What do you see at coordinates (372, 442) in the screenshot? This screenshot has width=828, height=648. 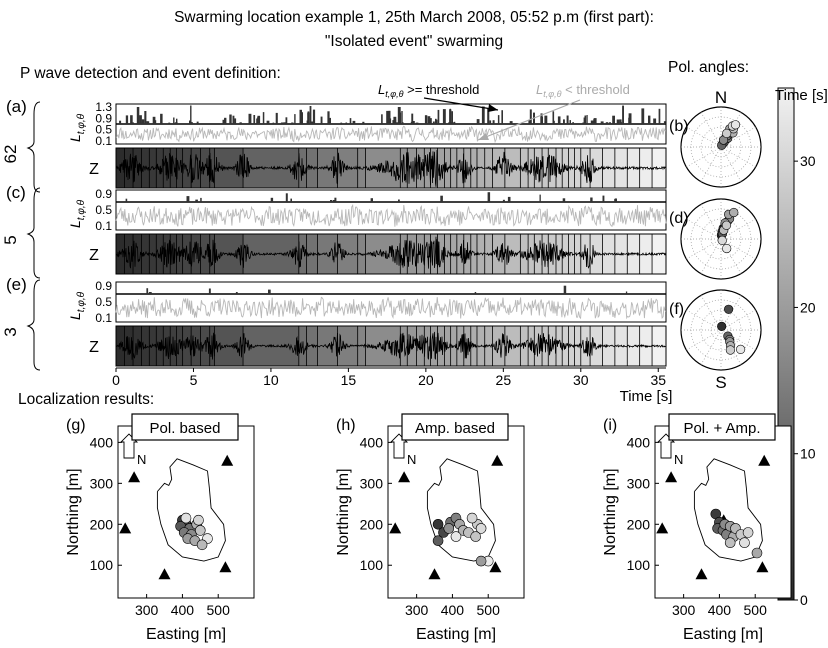 I see `y-tick-label: 400` at bounding box center [372, 442].